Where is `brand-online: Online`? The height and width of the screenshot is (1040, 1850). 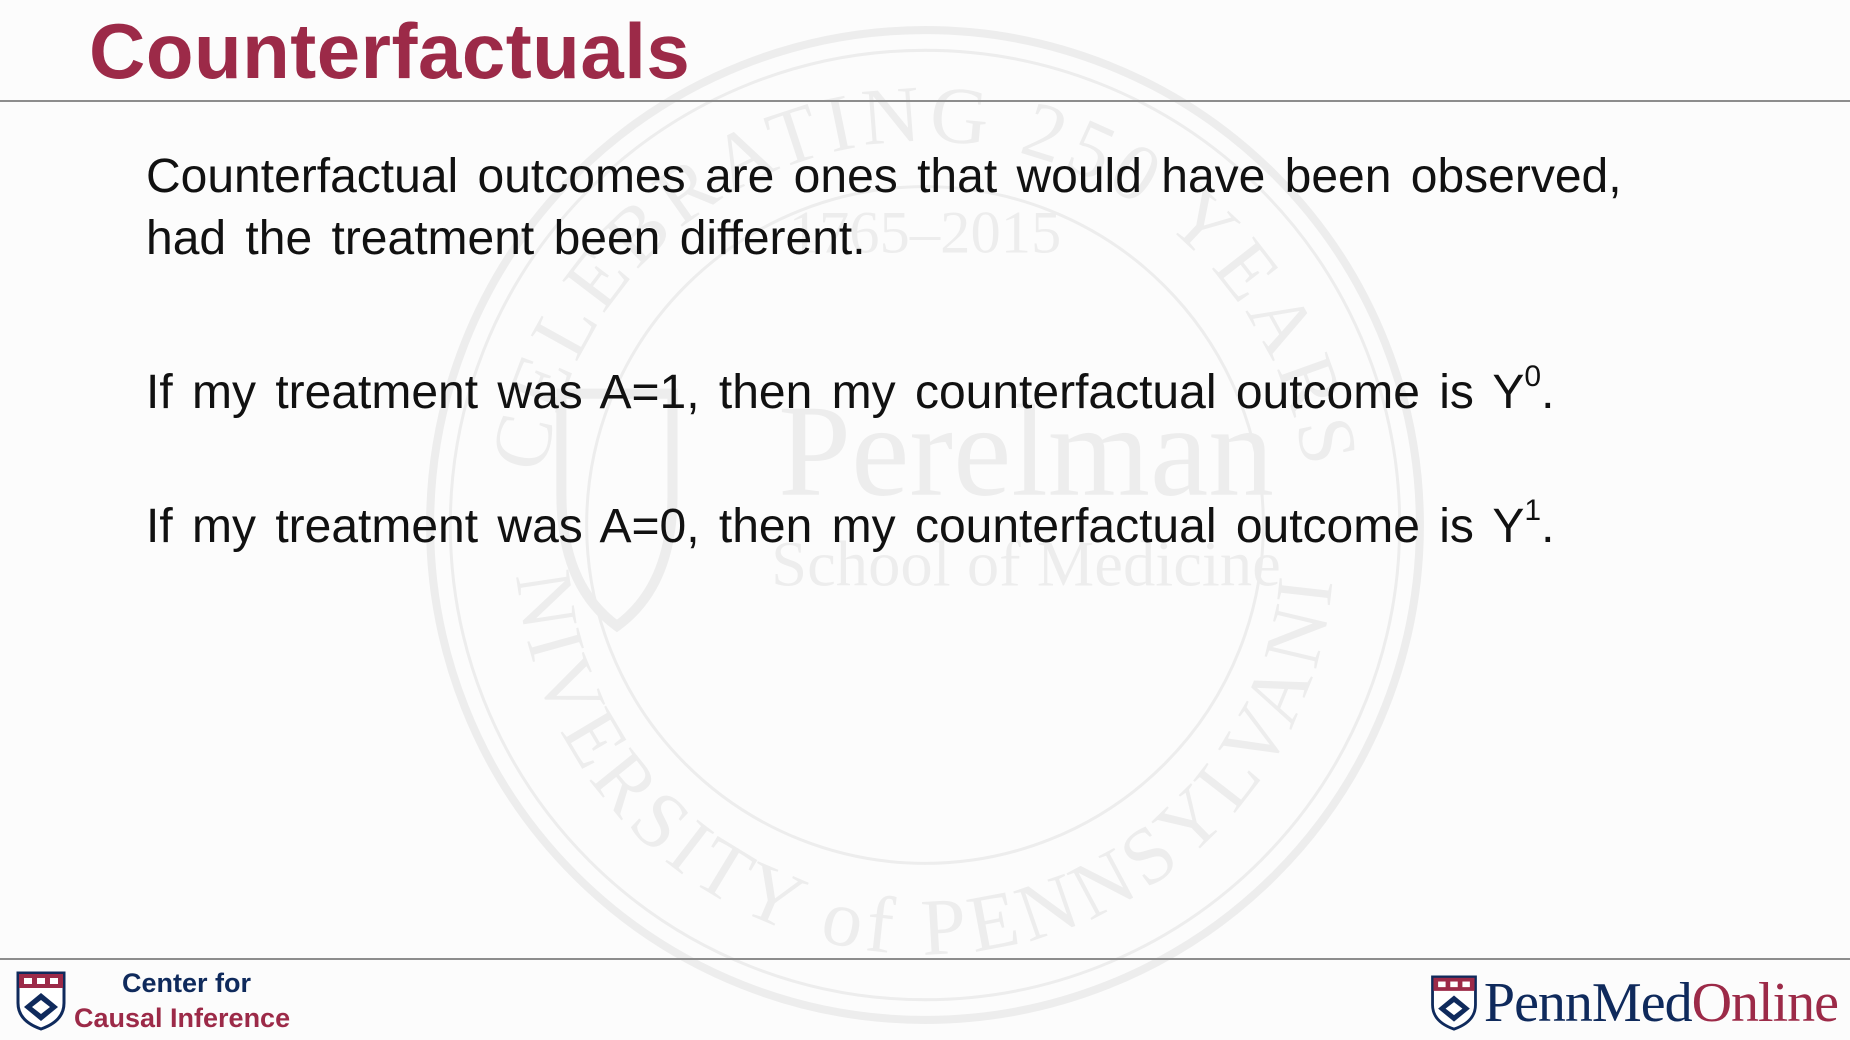 brand-online: Online is located at coordinates (1765, 1003).